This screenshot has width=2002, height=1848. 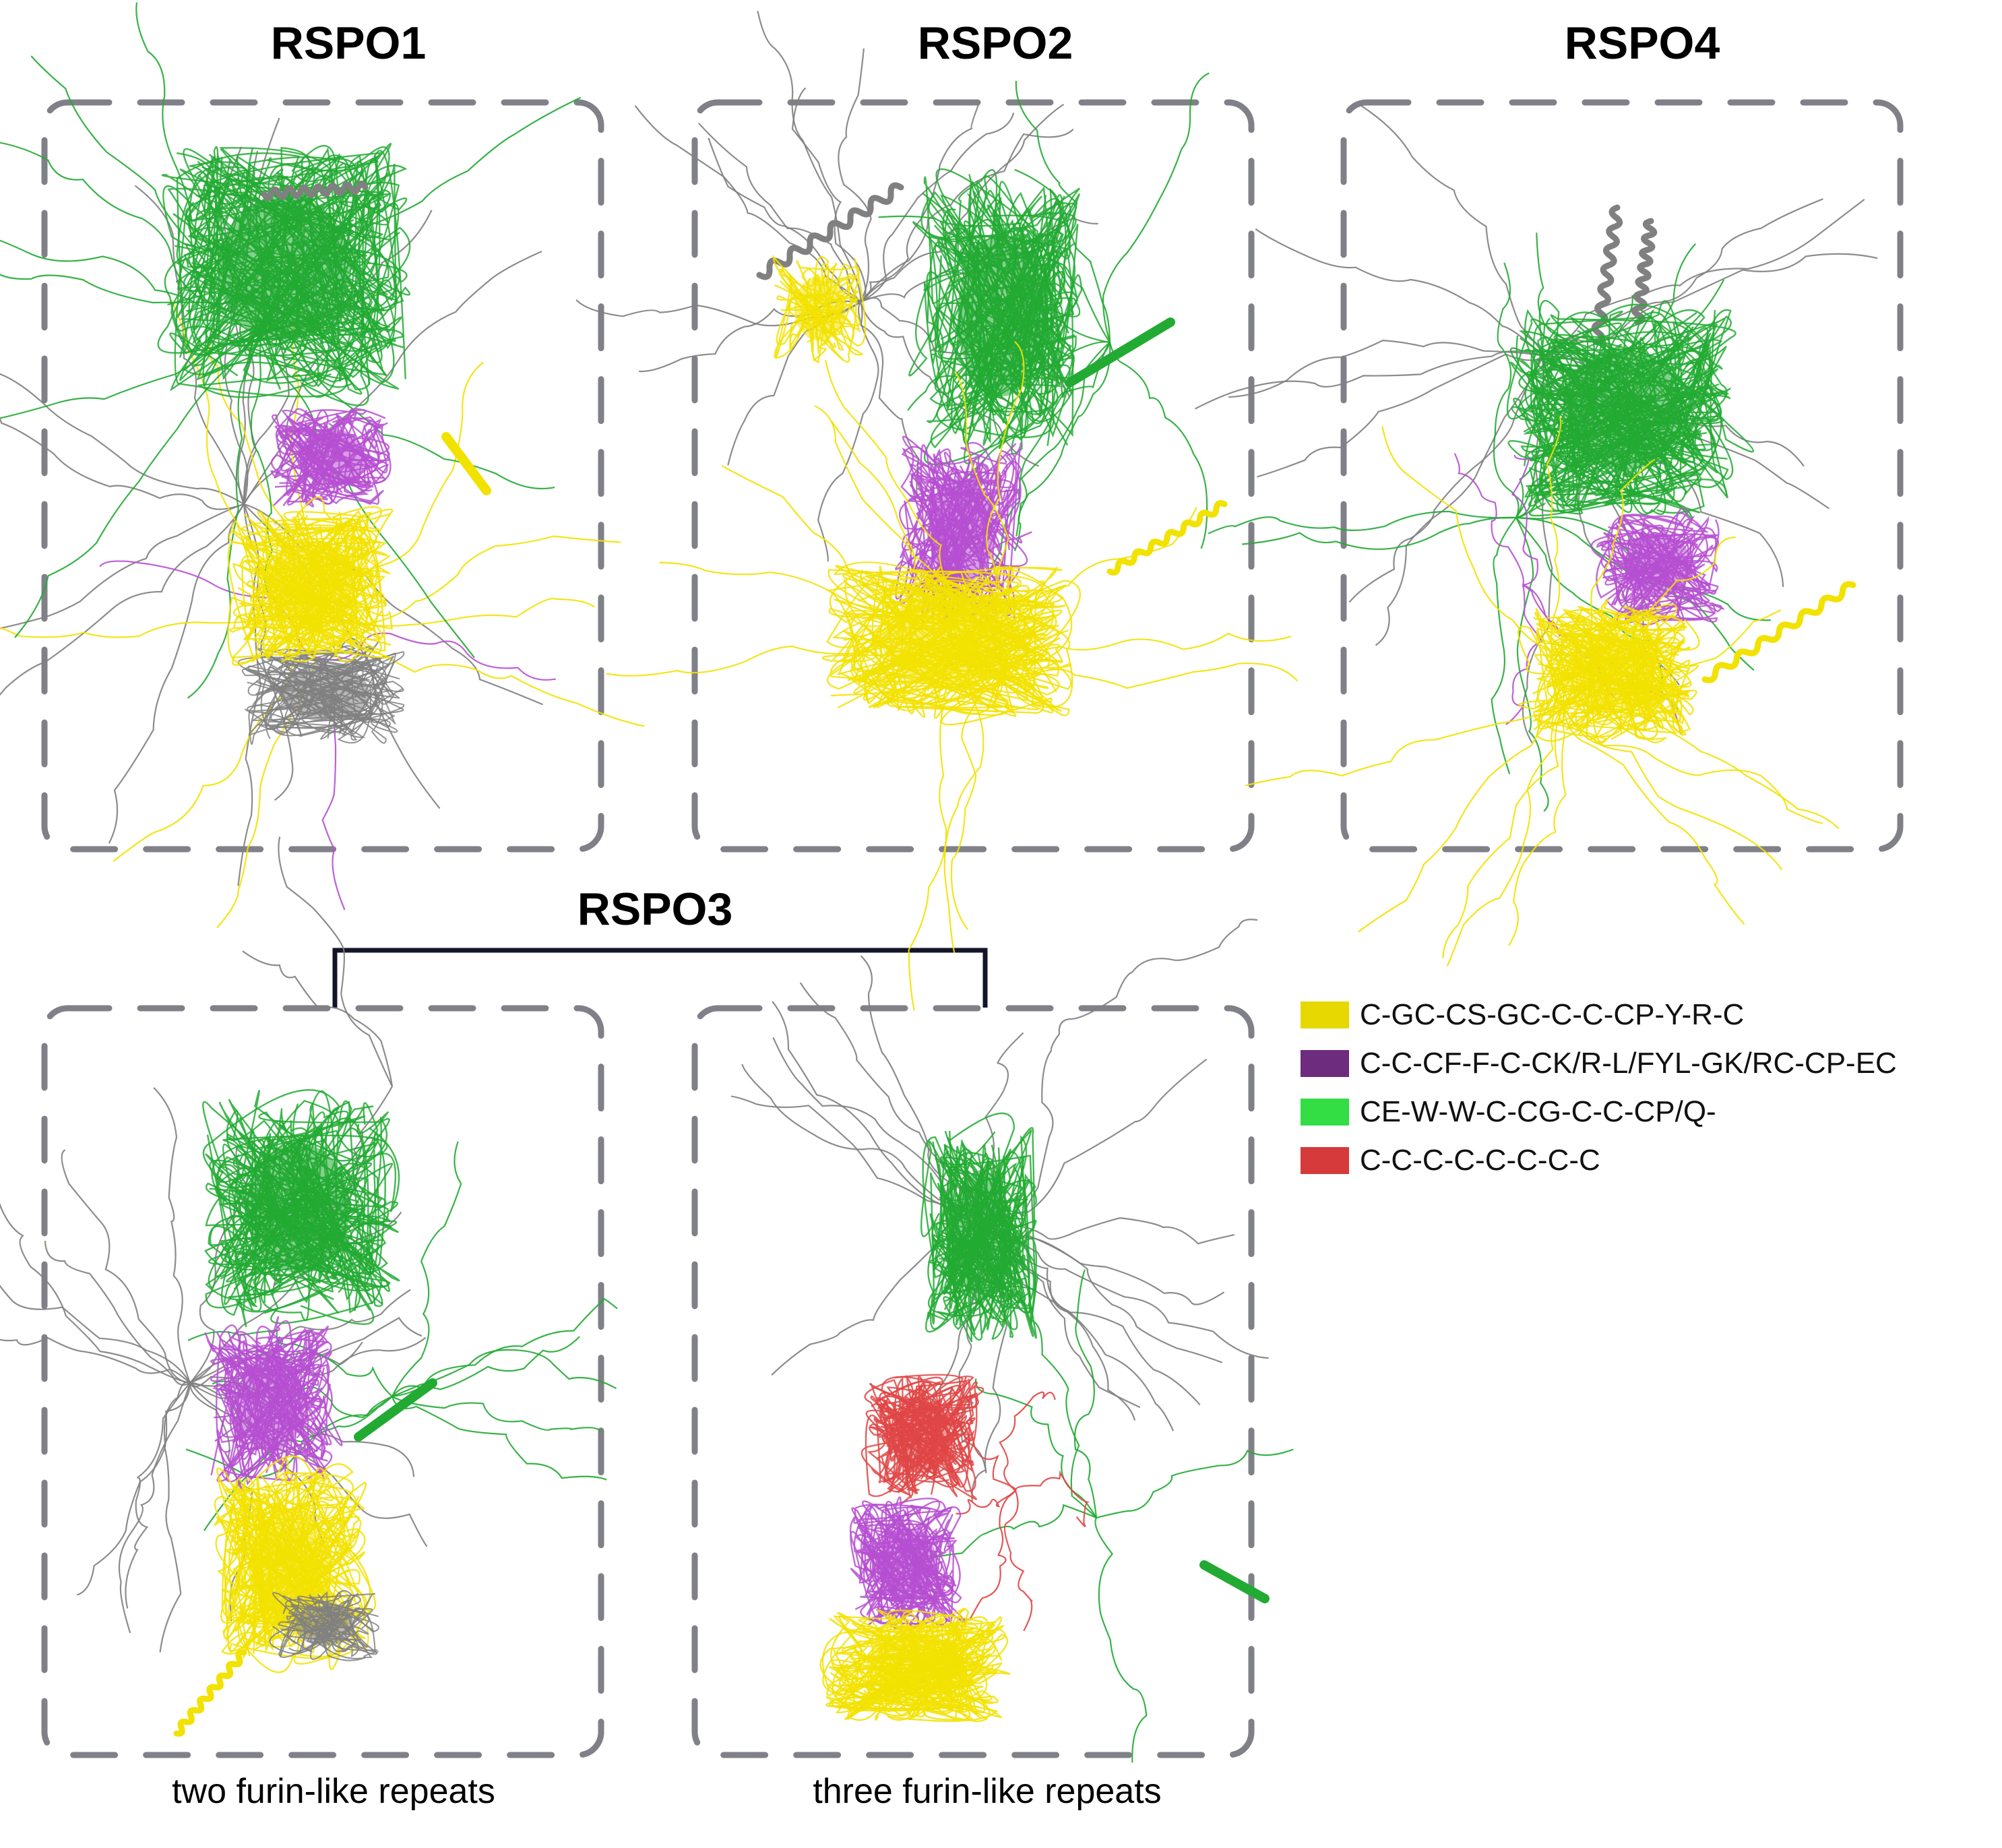 I want to click on structure-rspo3-three-repeats, so click(x=992, y=1341).